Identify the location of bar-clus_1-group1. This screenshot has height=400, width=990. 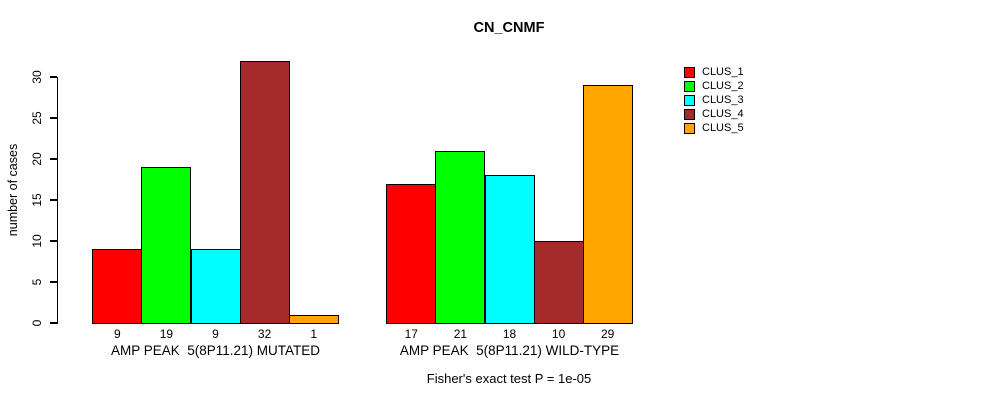
(117, 286).